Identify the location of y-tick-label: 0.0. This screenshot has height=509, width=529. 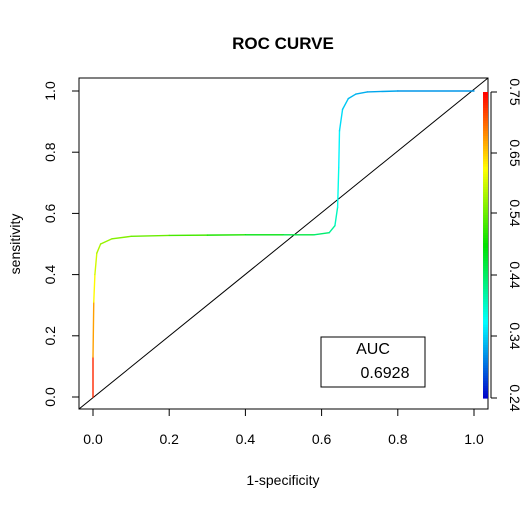
(50, 397).